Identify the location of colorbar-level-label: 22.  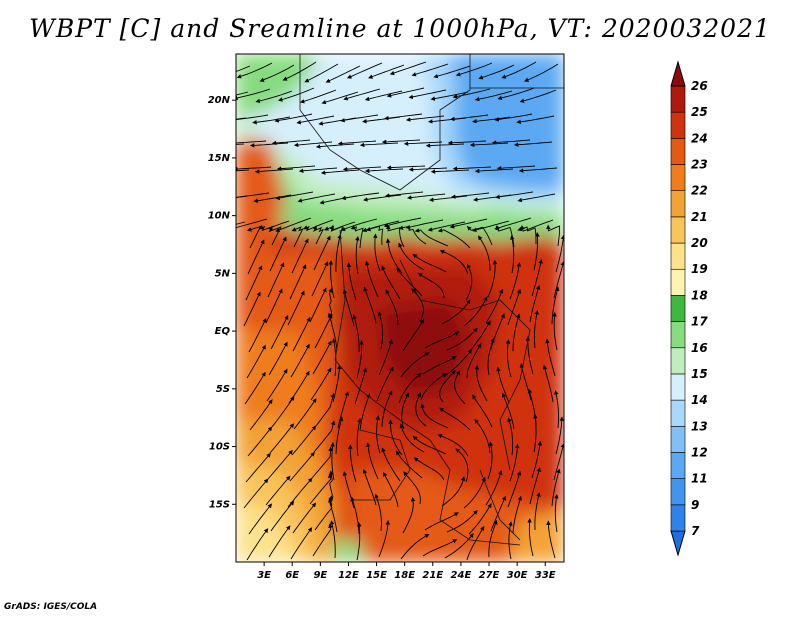
(699, 191).